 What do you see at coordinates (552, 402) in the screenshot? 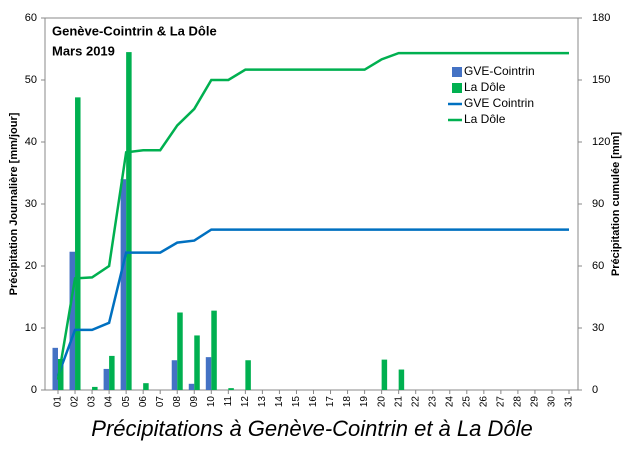
I see `x-tick-label: 30` at bounding box center [552, 402].